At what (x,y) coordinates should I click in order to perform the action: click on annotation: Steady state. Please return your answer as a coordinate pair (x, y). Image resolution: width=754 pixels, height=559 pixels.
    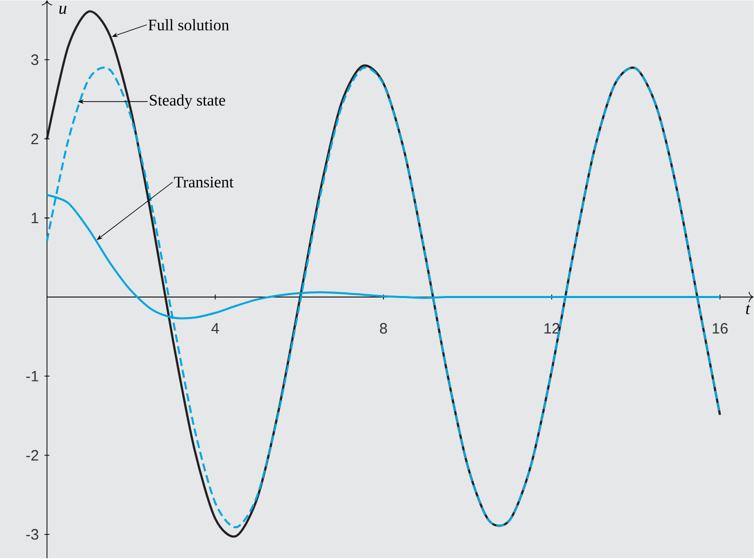
    Looking at the image, I should click on (188, 102).